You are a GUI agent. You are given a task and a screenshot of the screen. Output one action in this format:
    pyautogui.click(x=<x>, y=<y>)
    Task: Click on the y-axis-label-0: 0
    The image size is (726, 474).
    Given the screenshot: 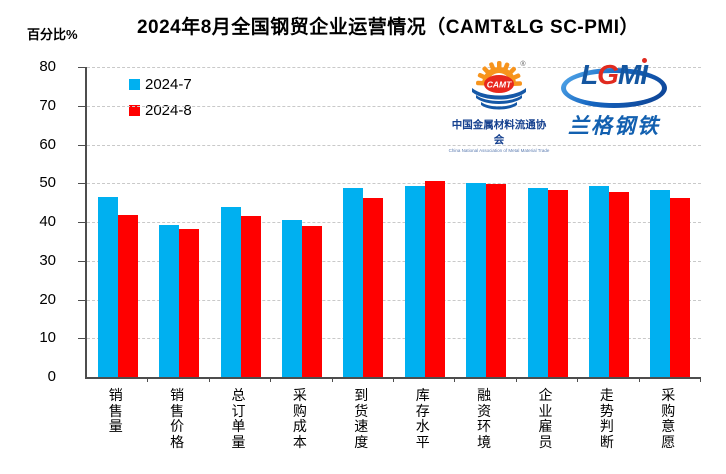 What is the action you would take?
    pyautogui.click(x=51, y=376)
    